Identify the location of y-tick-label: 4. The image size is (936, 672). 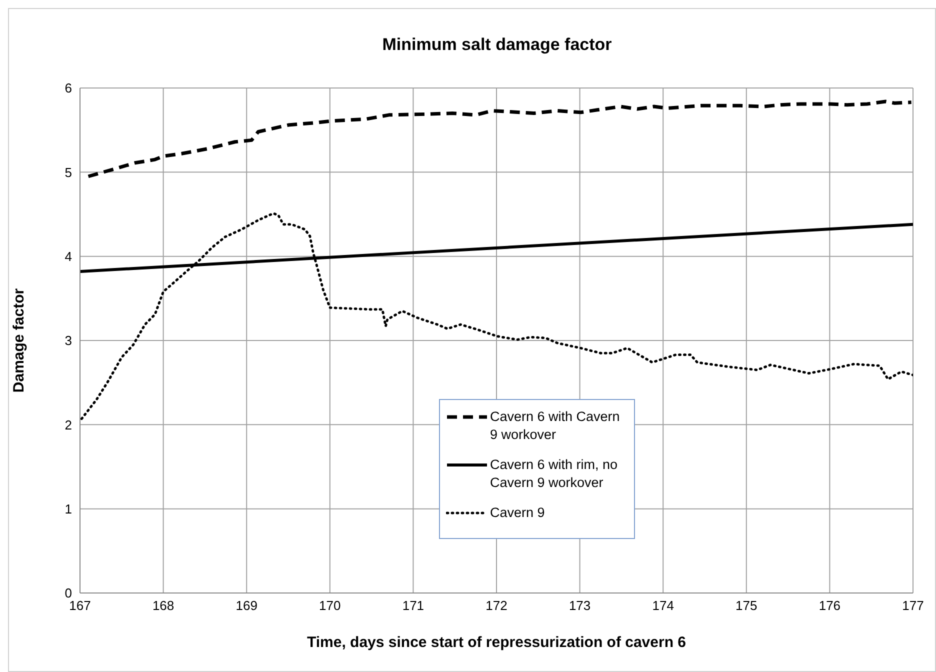
(68, 256).